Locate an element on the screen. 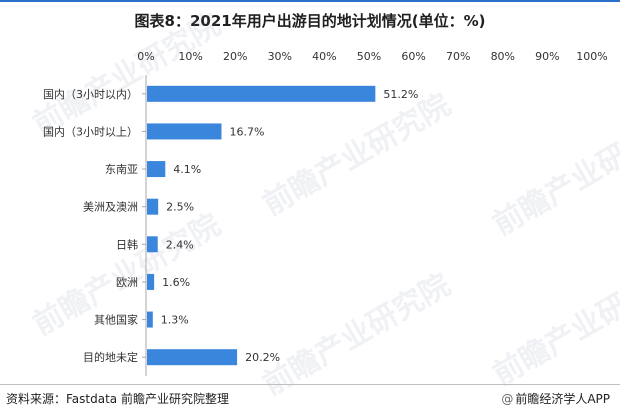 This screenshot has width=620, height=419. brand-credit: @ 前瞻经济学人APP is located at coordinates (555, 398).